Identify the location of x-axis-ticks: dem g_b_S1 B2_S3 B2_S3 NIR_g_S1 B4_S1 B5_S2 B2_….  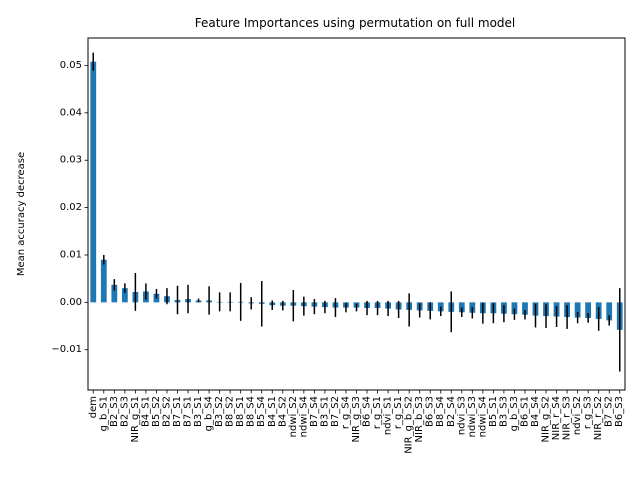
(356, 422).